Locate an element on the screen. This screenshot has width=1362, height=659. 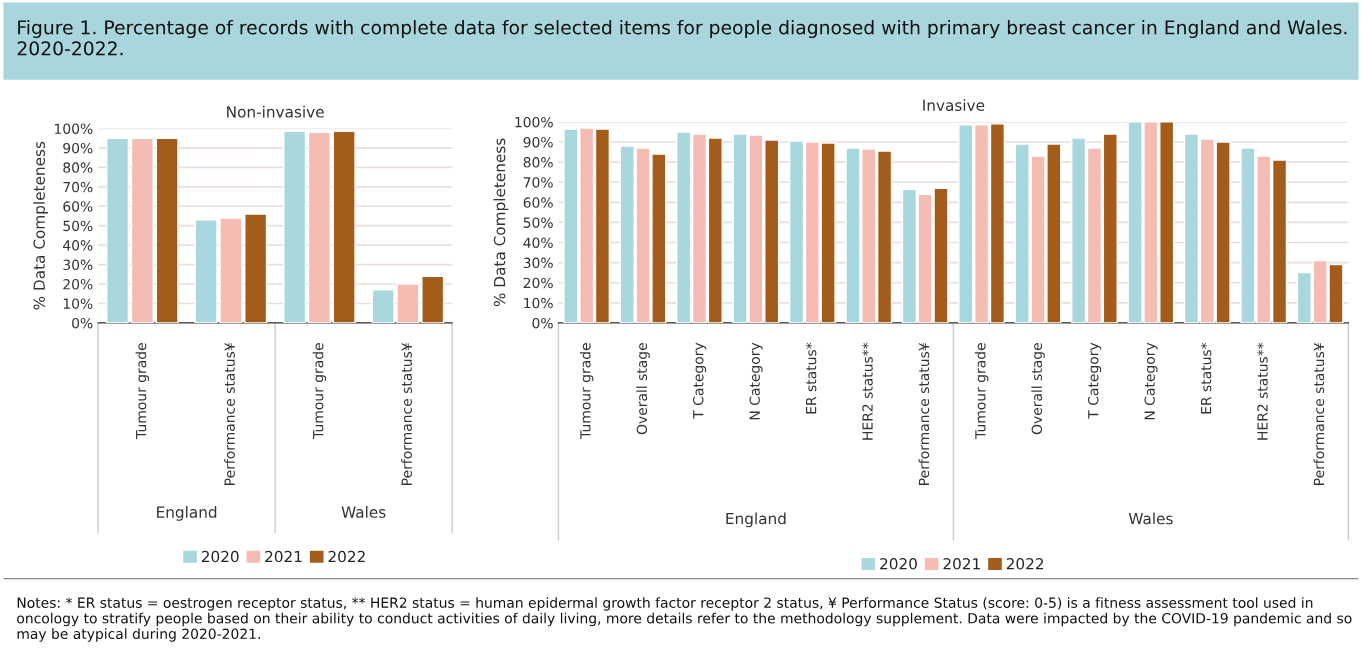
caption: Figure 1. Percentage of records with complete data for selected items for people diagnosed with primary breast cancer in England and Wales. 2020-2022. is located at coordinates (682, 37).